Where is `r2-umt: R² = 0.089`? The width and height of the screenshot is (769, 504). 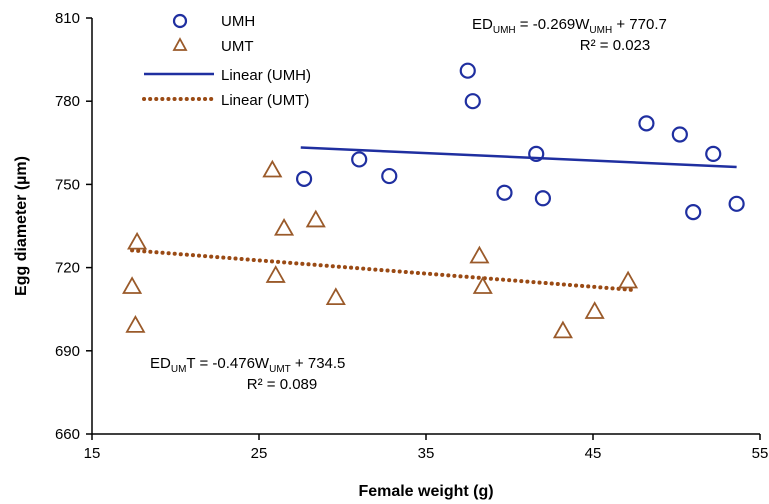 r2-umt: R² = 0.089 is located at coordinates (282, 384).